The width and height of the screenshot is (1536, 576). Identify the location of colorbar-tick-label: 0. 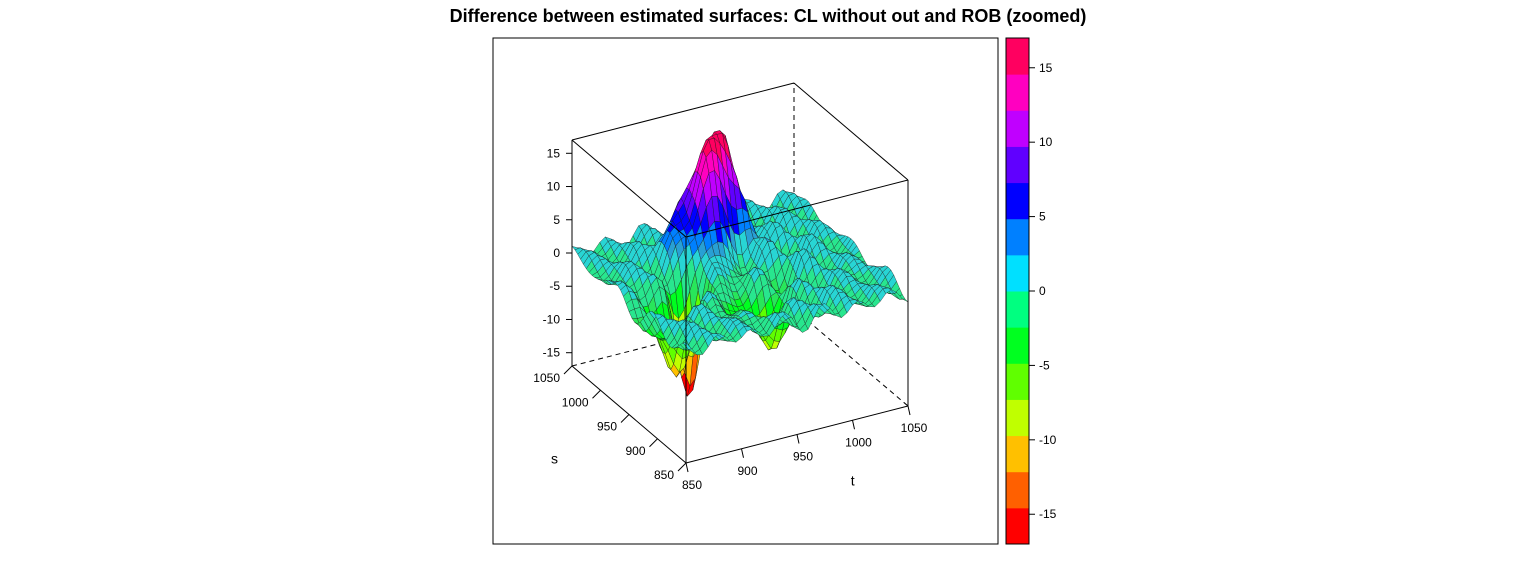
(1042, 291).